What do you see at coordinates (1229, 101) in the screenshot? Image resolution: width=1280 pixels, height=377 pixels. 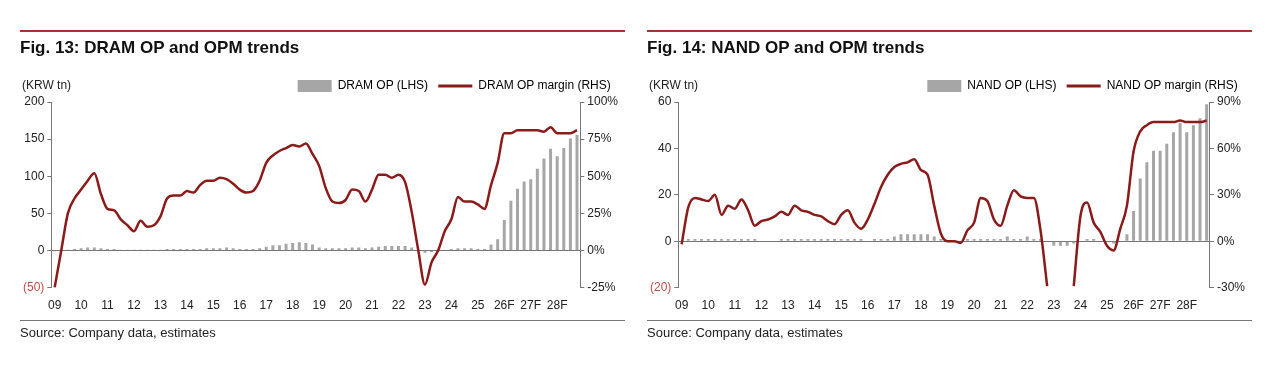 I see `y2-tick-label: 90%` at bounding box center [1229, 101].